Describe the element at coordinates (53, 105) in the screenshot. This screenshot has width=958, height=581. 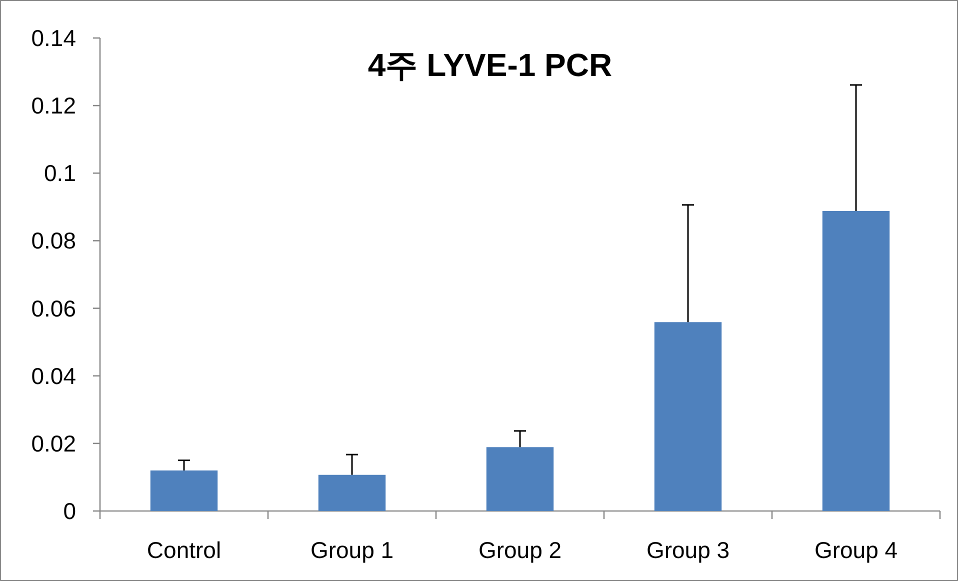
I see `y-tick-label: 0.12` at that location.